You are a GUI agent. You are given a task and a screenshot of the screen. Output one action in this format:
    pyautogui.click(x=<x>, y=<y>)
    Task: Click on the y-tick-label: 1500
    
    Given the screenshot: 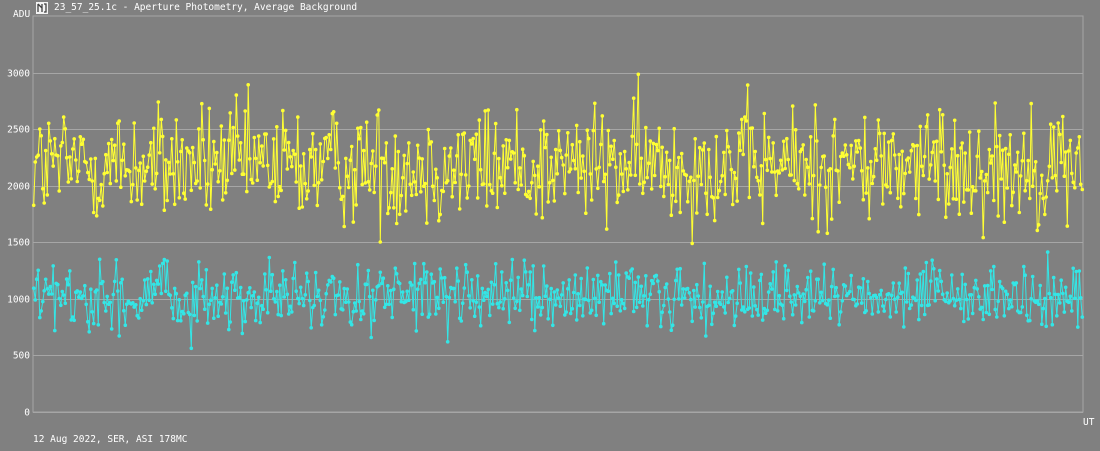 What is the action you would take?
    pyautogui.click(x=18, y=243)
    